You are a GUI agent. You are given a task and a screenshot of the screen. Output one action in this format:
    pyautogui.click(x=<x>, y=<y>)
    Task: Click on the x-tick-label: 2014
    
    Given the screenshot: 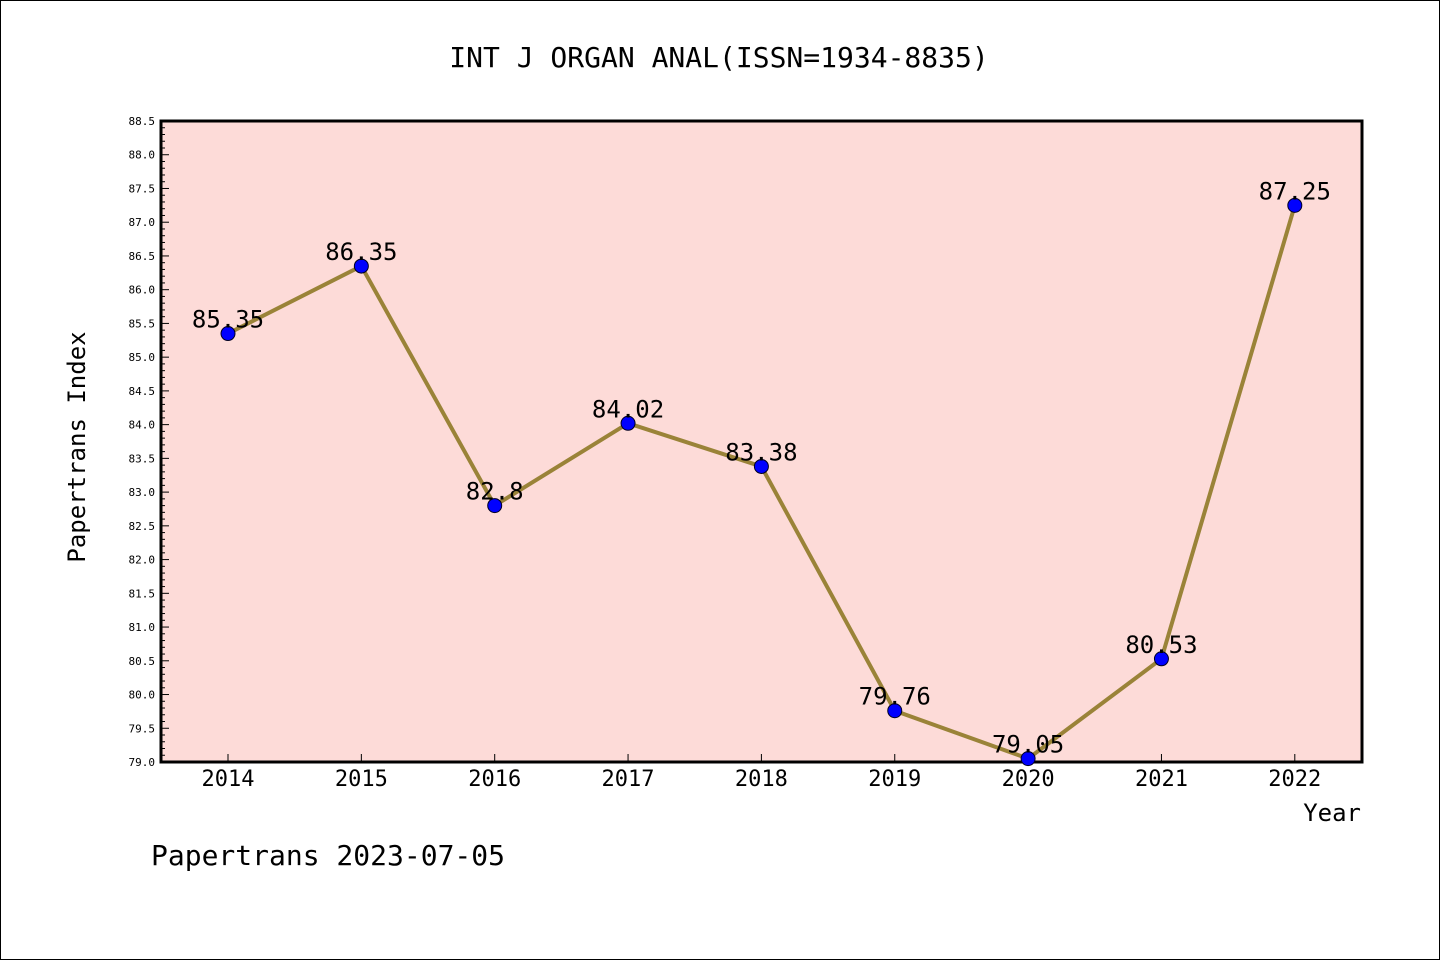 What is the action you would take?
    pyautogui.click(x=228, y=779)
    